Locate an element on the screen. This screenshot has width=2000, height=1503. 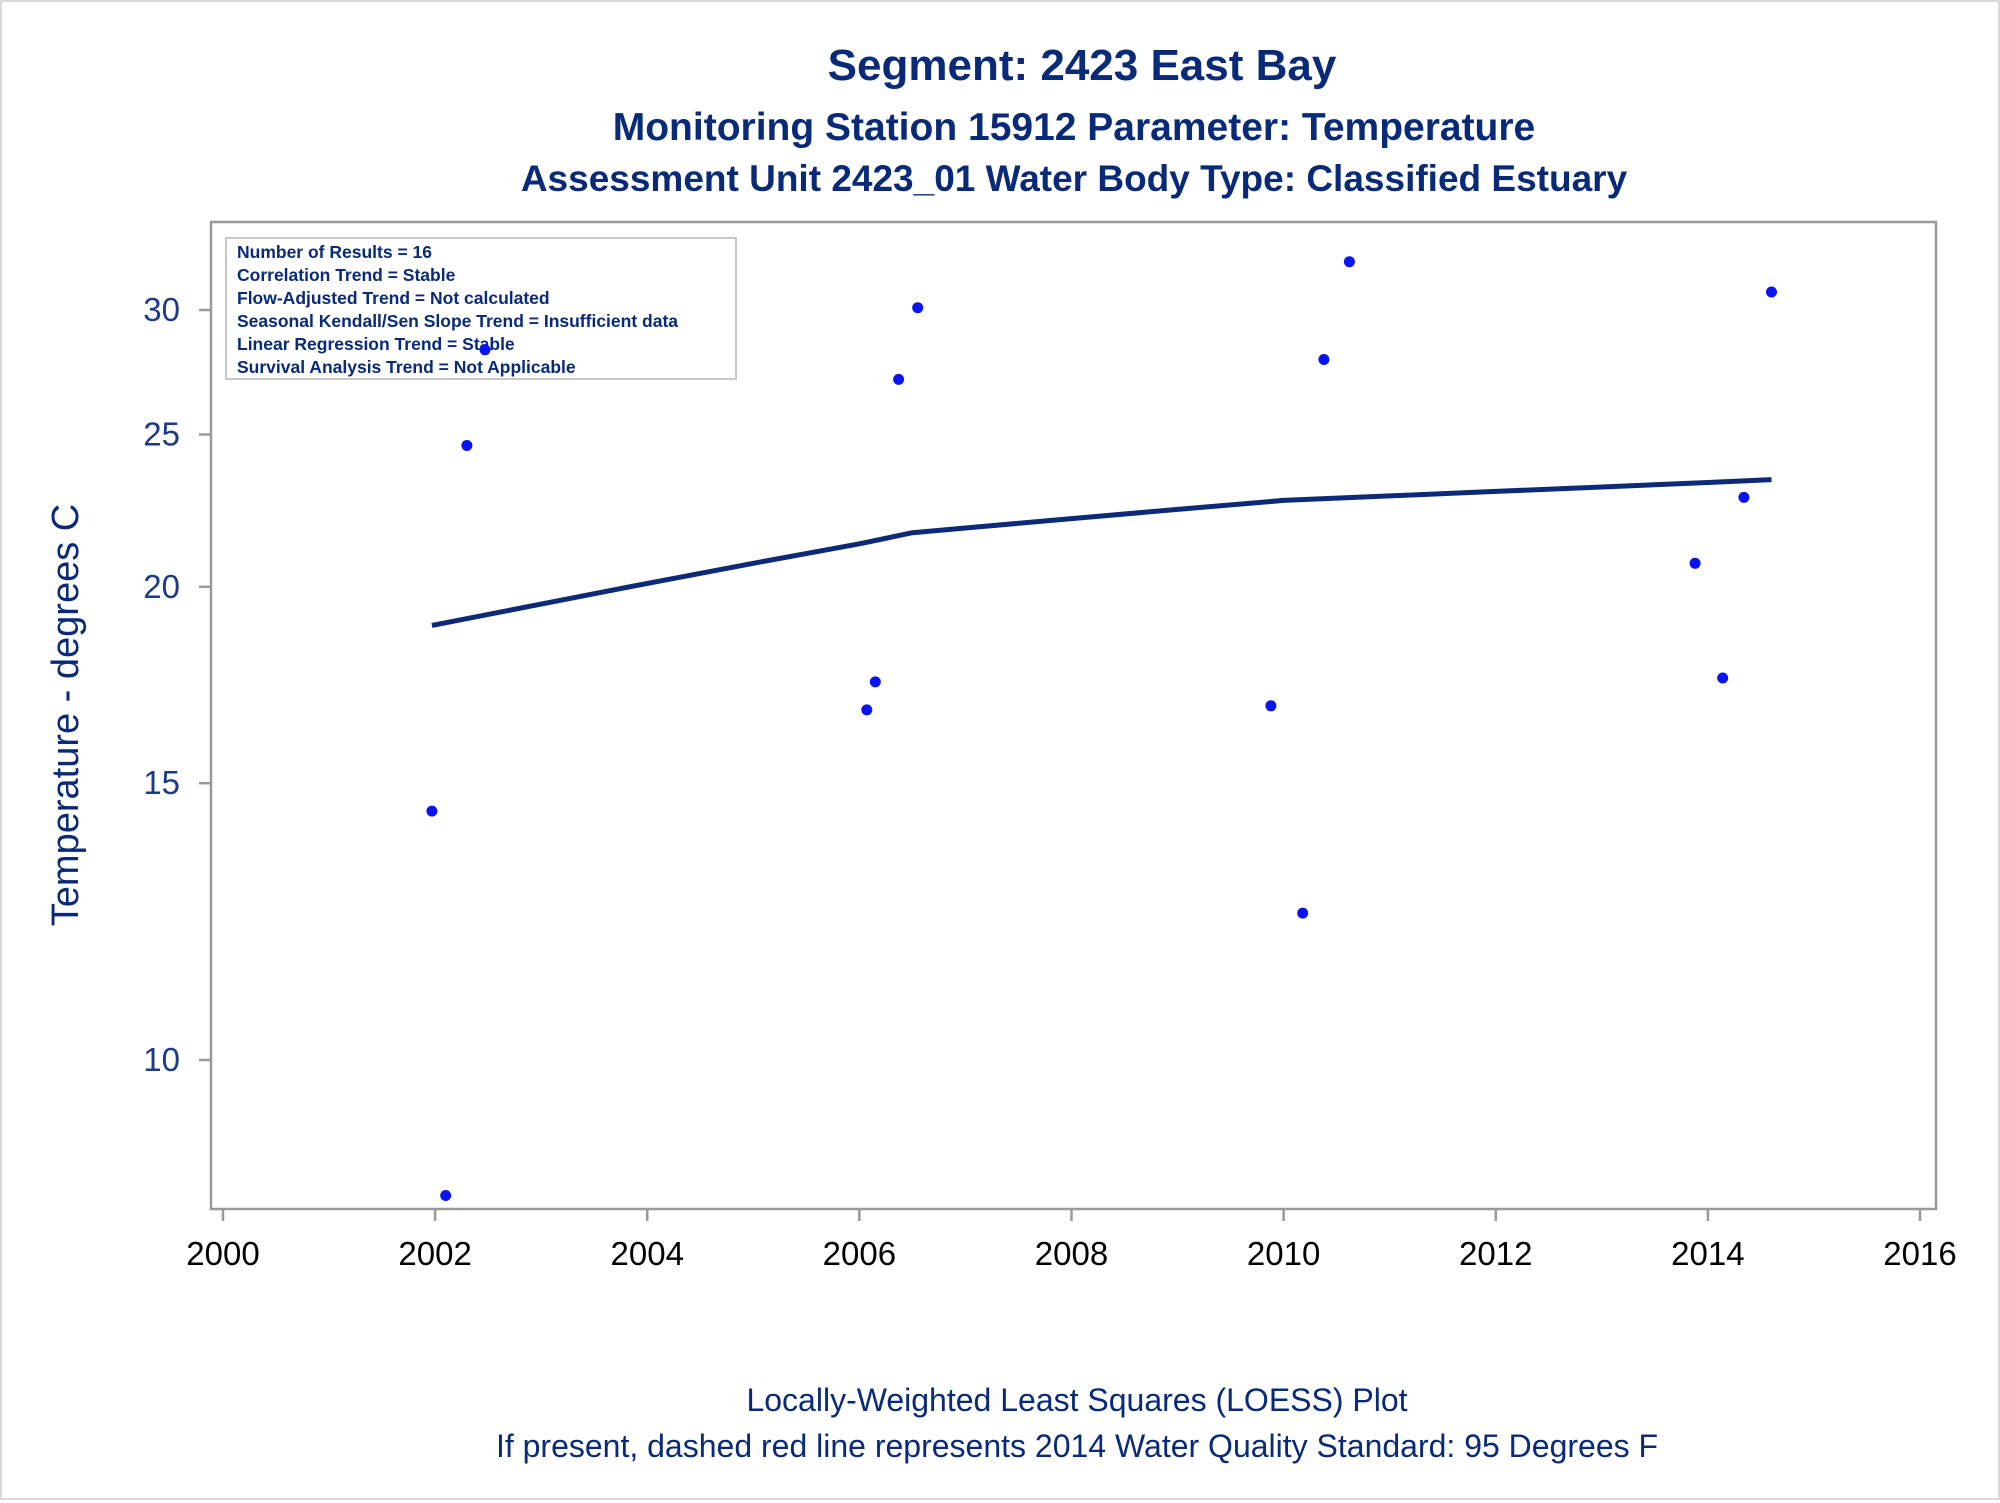
loess-line is located at coordinates (1101, 552).